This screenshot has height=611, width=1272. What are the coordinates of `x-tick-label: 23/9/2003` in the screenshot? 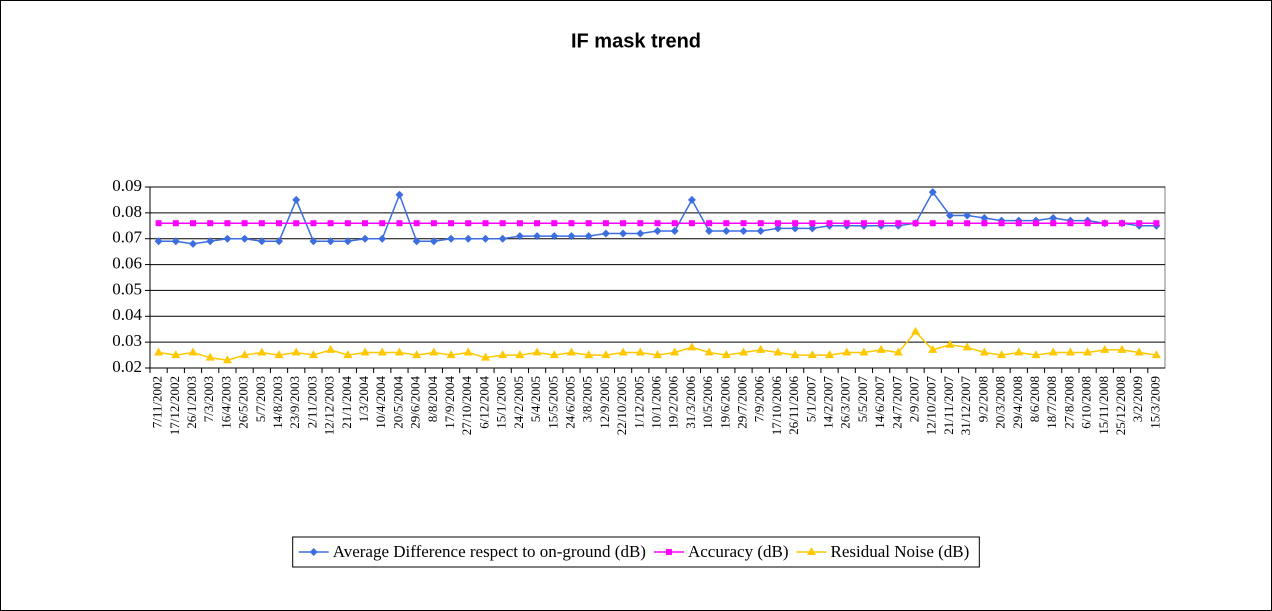 It's located at (294, 402).